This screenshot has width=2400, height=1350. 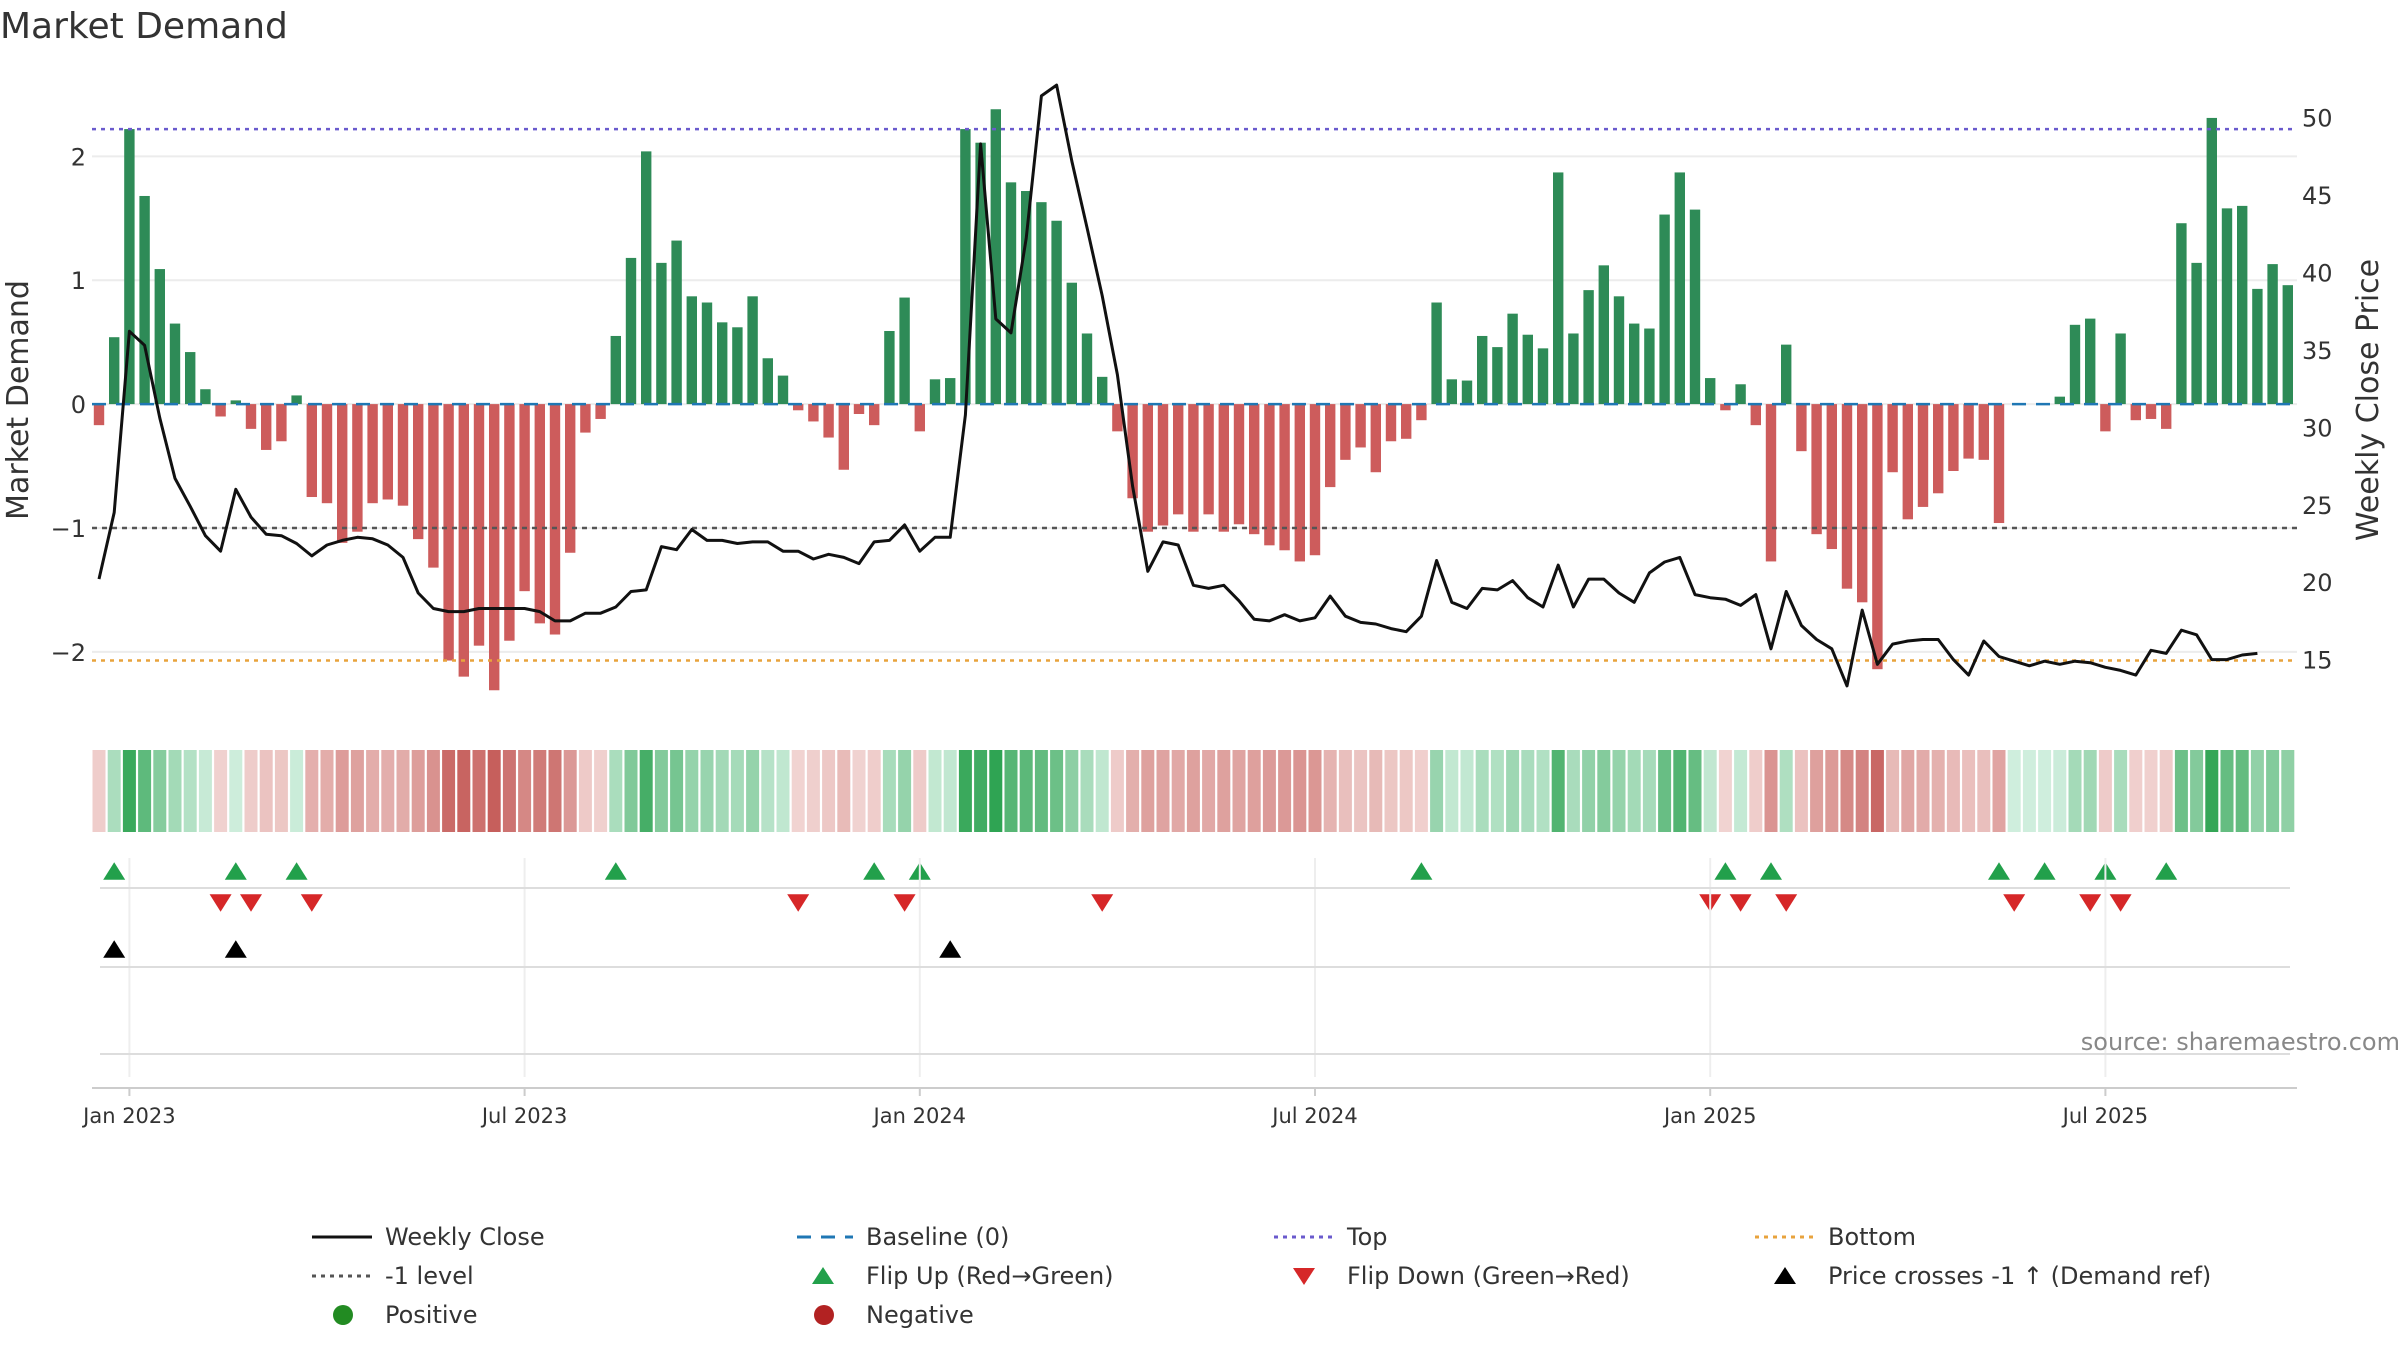 I want to click on legend-swatch, so click(x=343, y=1315).